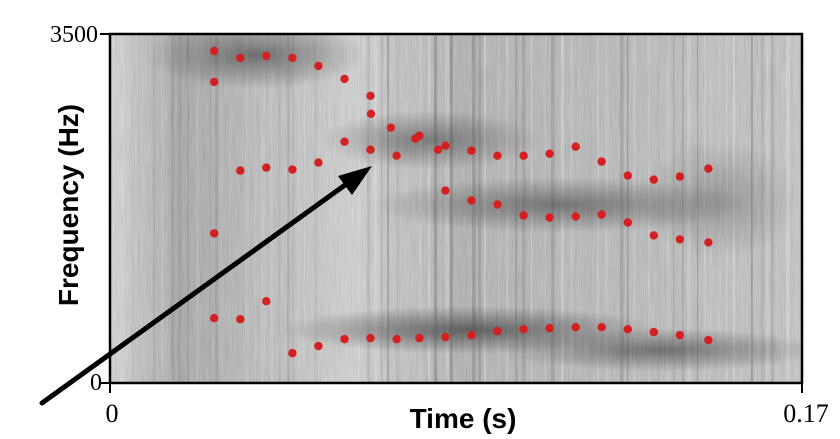  I want to click on y-axis-title: Frequency (Hz), so click(68, 205).